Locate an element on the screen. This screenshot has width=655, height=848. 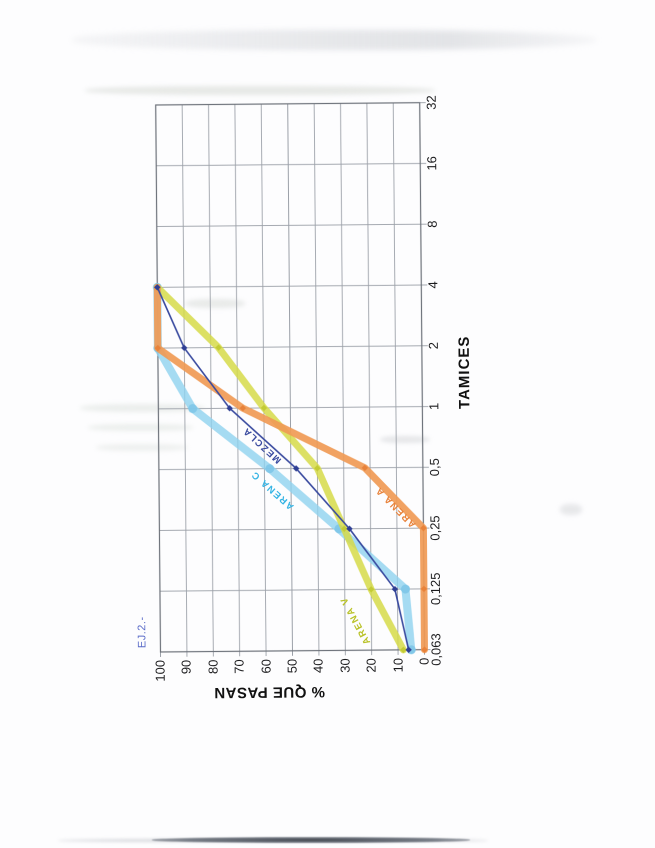
x-tick-label: 32 is located at coordinates (431, 102).